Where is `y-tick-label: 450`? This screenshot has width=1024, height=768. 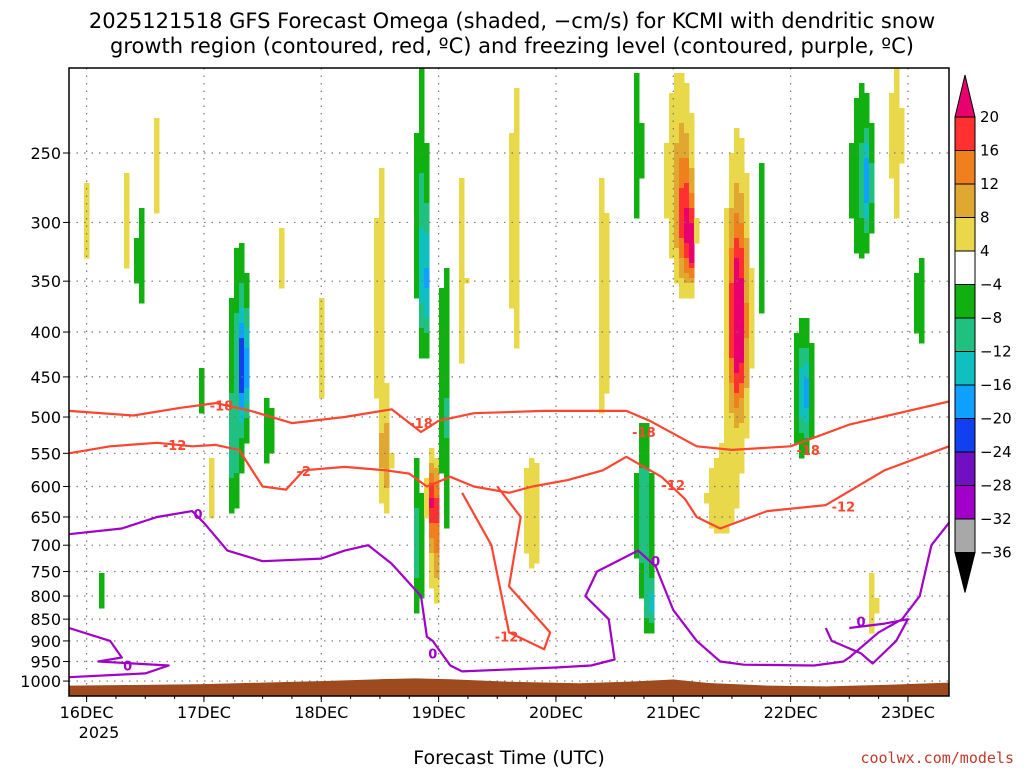 y-tick-label: 450 is located at coordinates (45, 377).